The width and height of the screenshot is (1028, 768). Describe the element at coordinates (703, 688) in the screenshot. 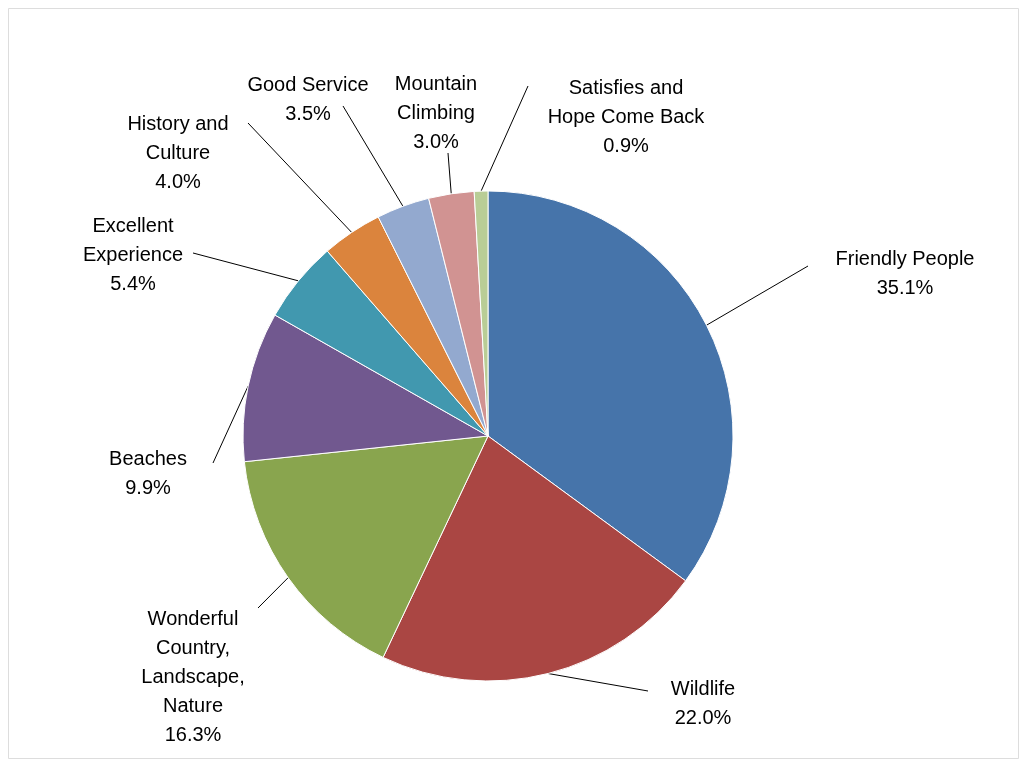

I see `slice-label: Wildlife` at that location.